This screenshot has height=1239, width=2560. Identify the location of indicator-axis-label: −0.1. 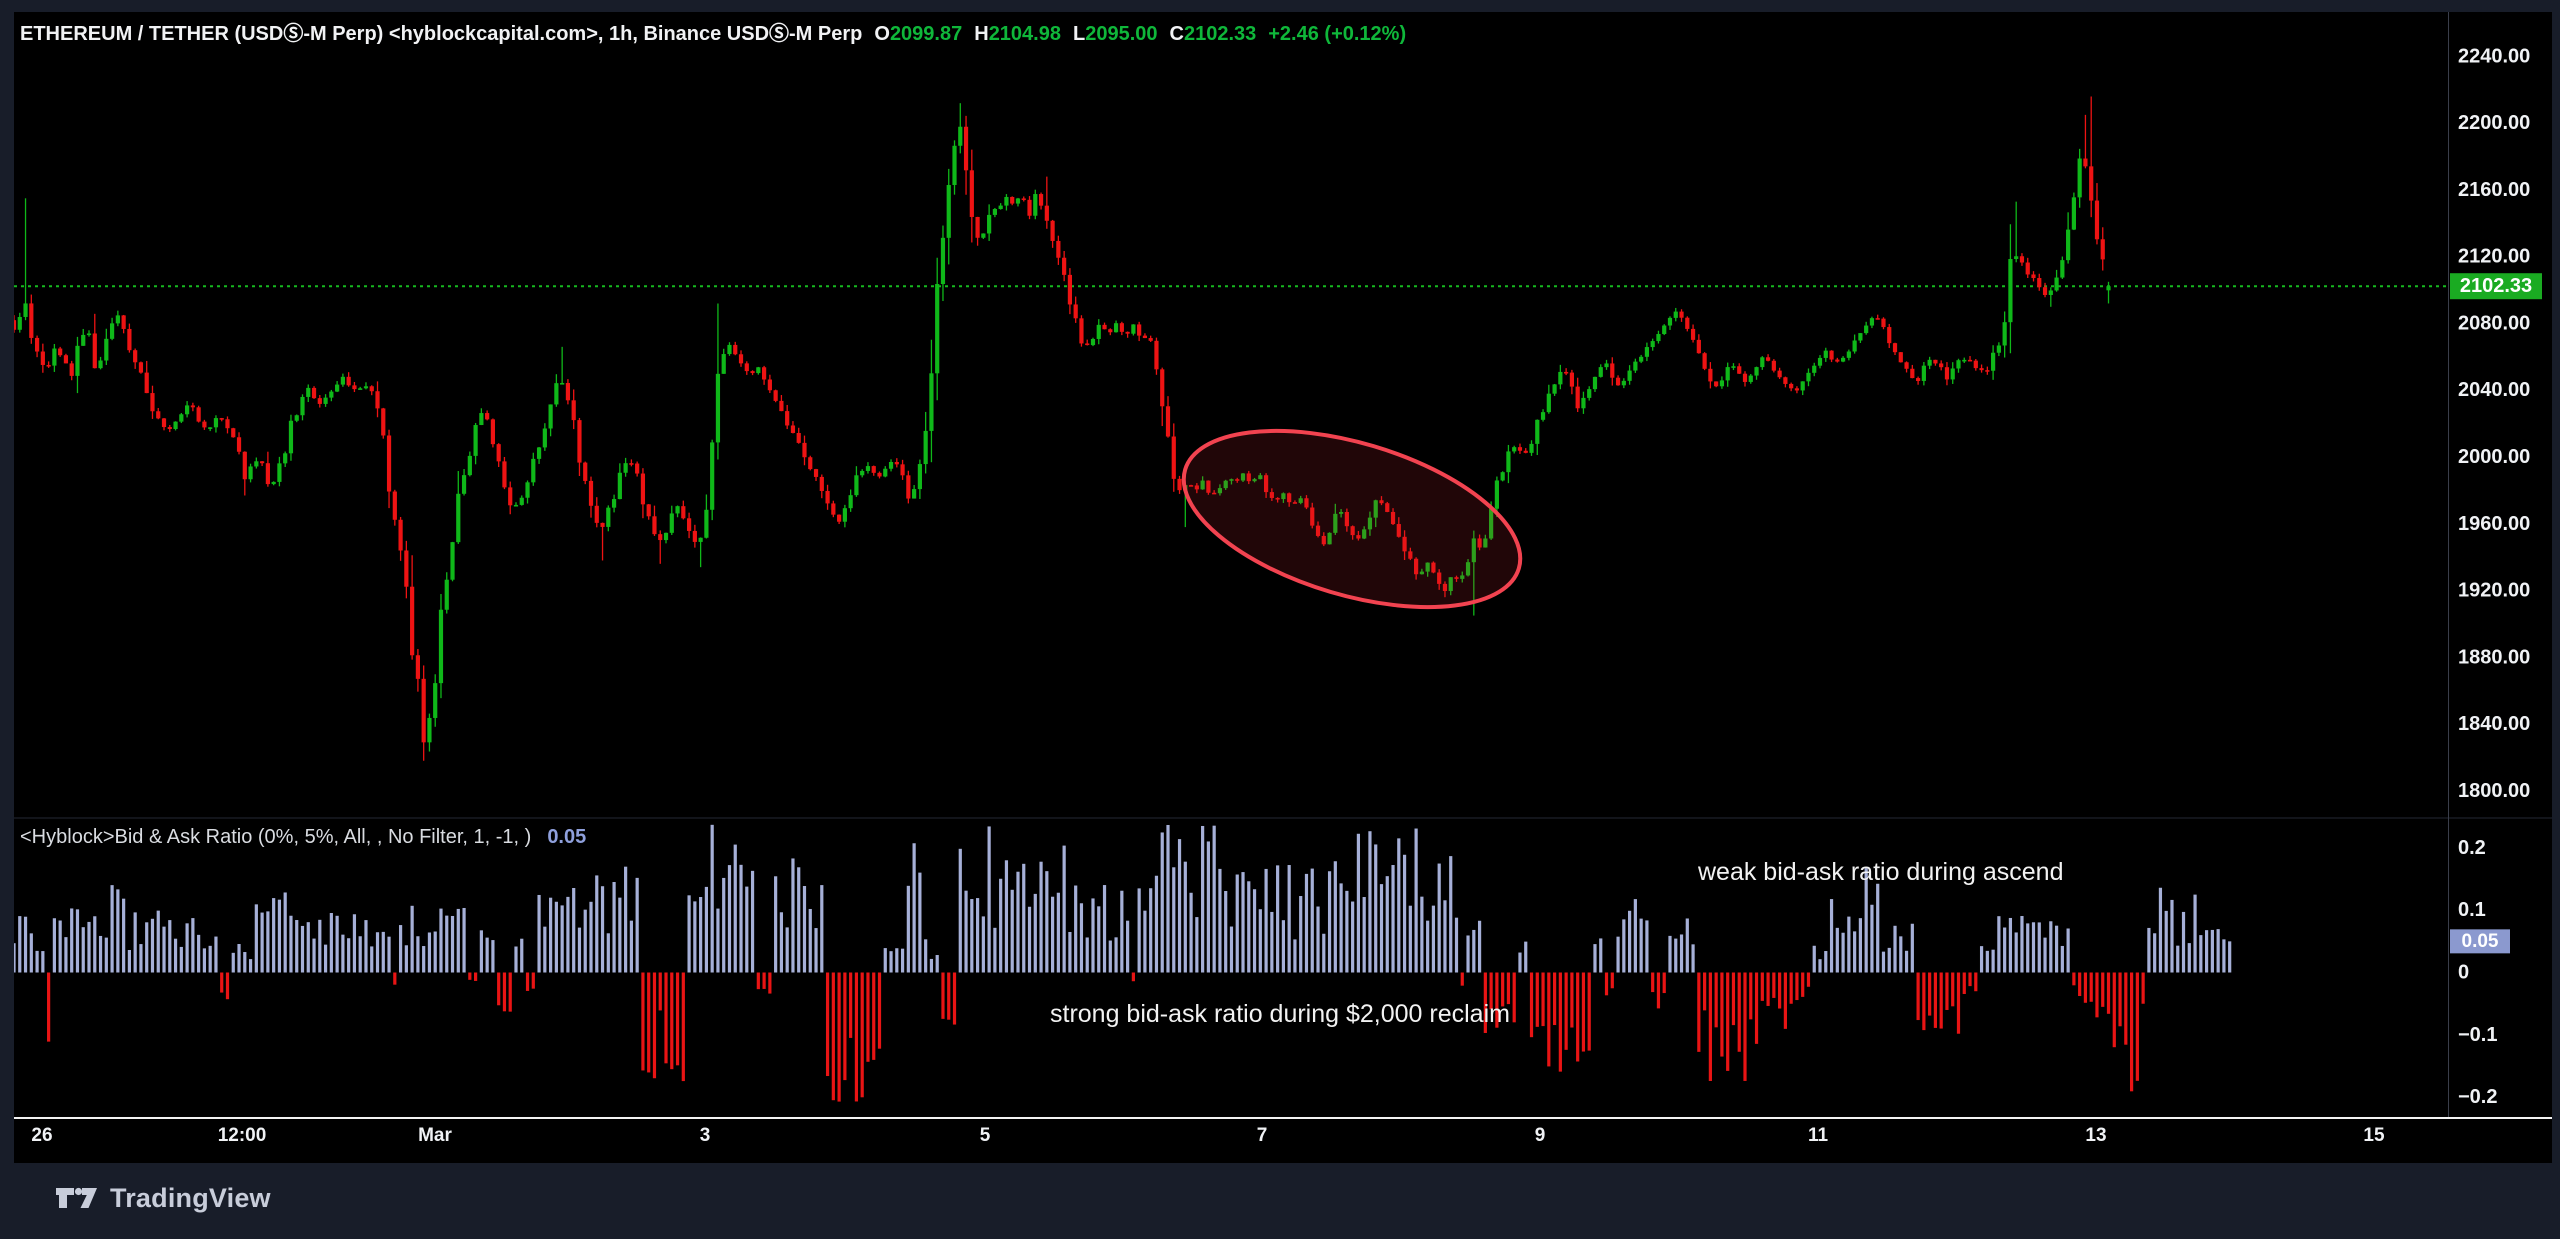
(2477, 1035).